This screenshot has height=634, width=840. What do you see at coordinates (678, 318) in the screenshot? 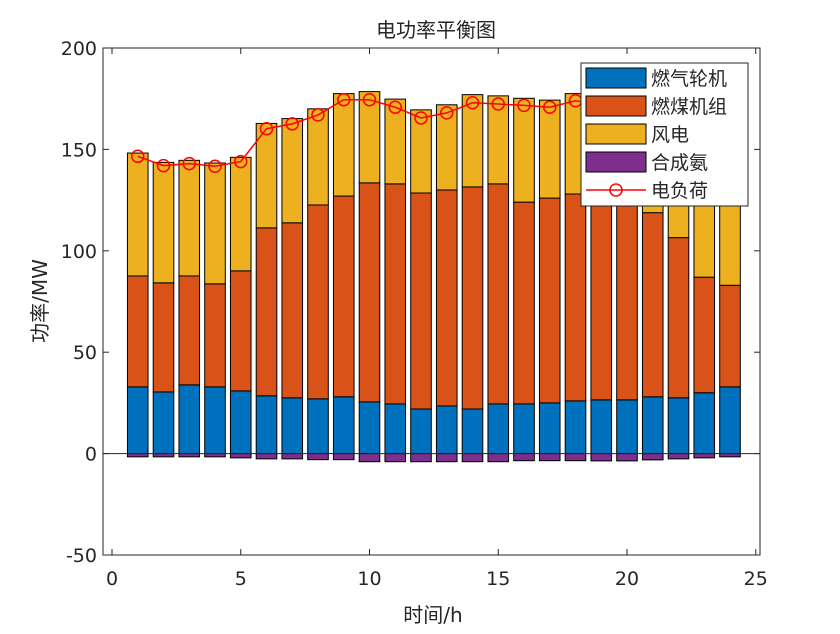
I see `bar-燃煤机组-22` at bounding box center [678, 318].